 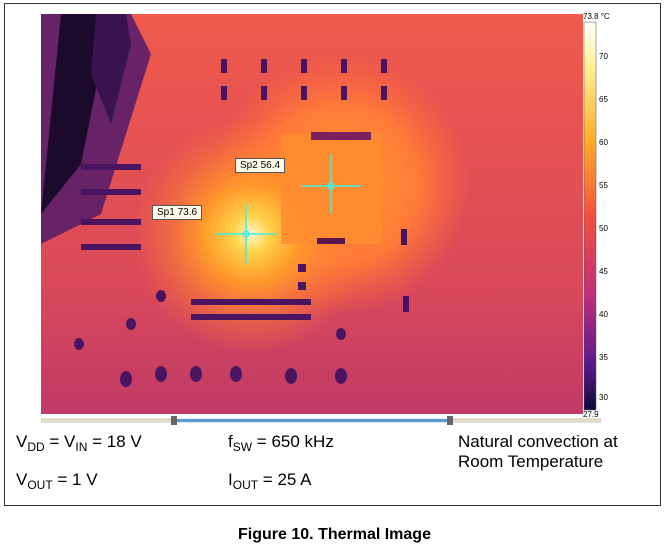 What do you see at coordinates (603, 228) in the screenshot?
I see `scale-tick: 50` at bounding box center [603, 228].